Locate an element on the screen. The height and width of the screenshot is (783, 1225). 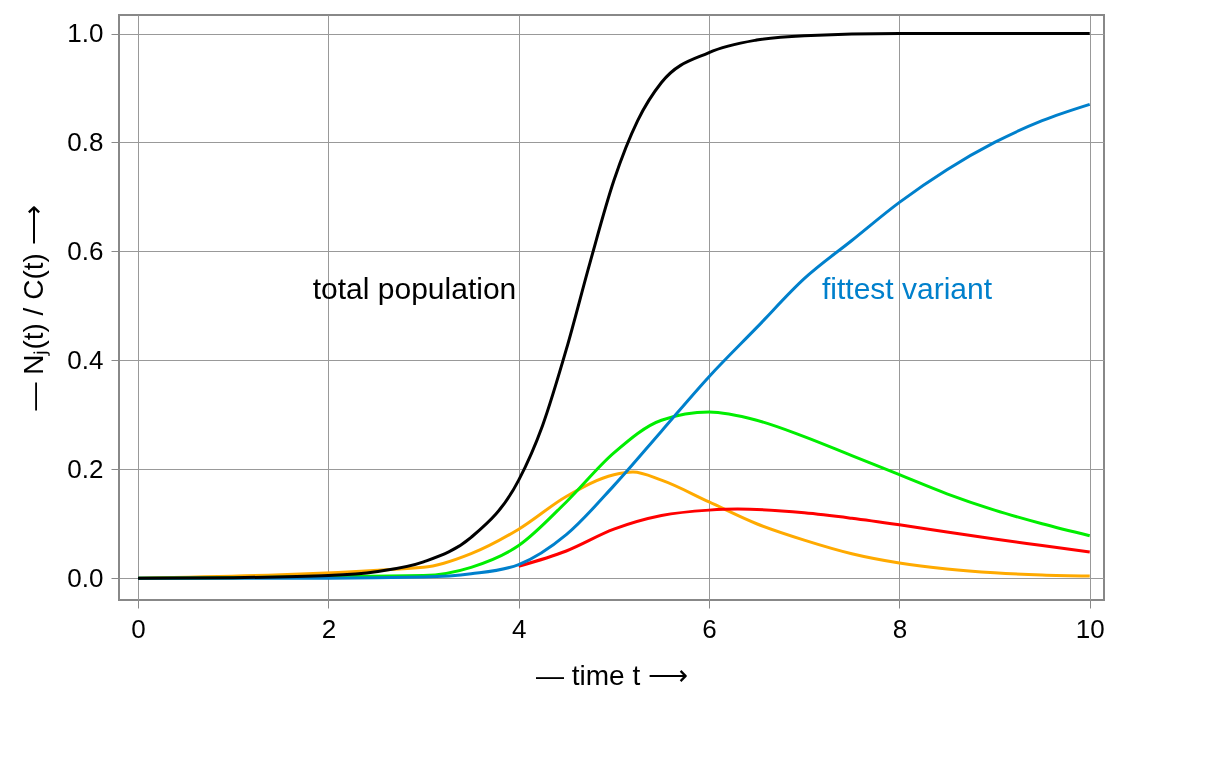
x-tick-label: 0 is located at coordinates (138, 628).